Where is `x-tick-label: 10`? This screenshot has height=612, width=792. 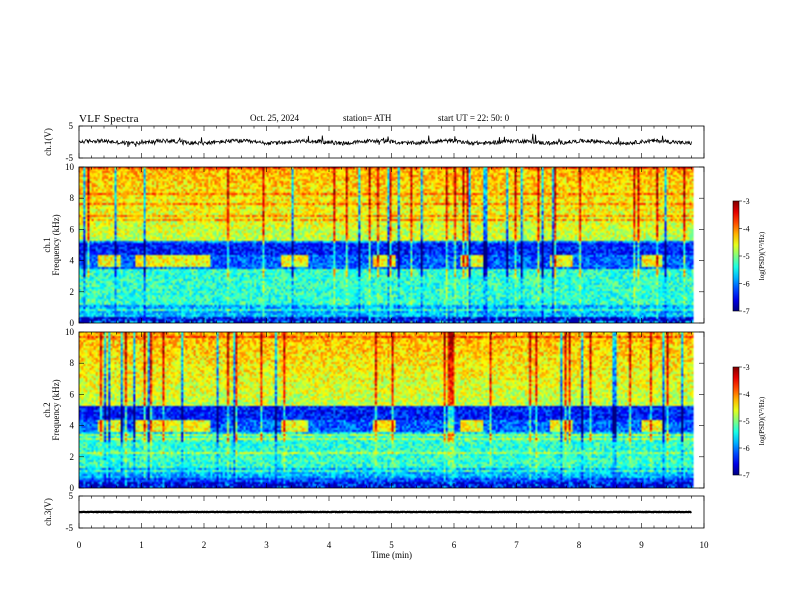 x-tick-label: 10 is located at coordinates (705, 545).